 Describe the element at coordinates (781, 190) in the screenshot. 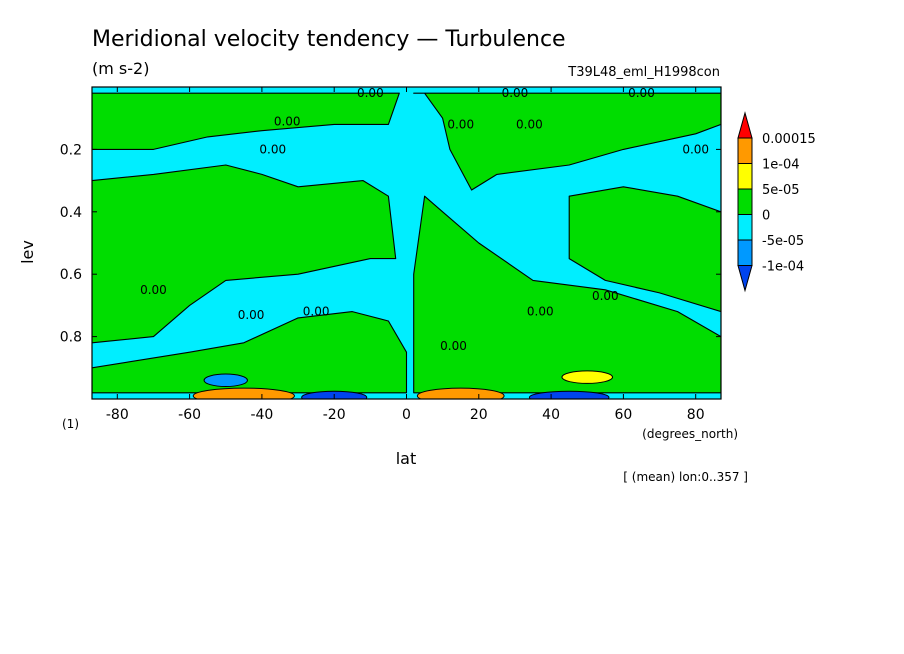

I see `legend-label: 5e-05` at that location.